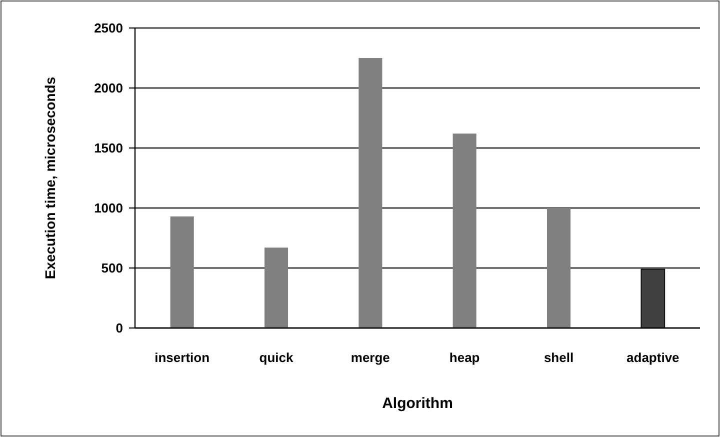 The height and width of the screenshot is (437, 720). Describe the element at coordinates (417, 403) in the screenshot. I see `x-axis-title: Algorithm` at that location.